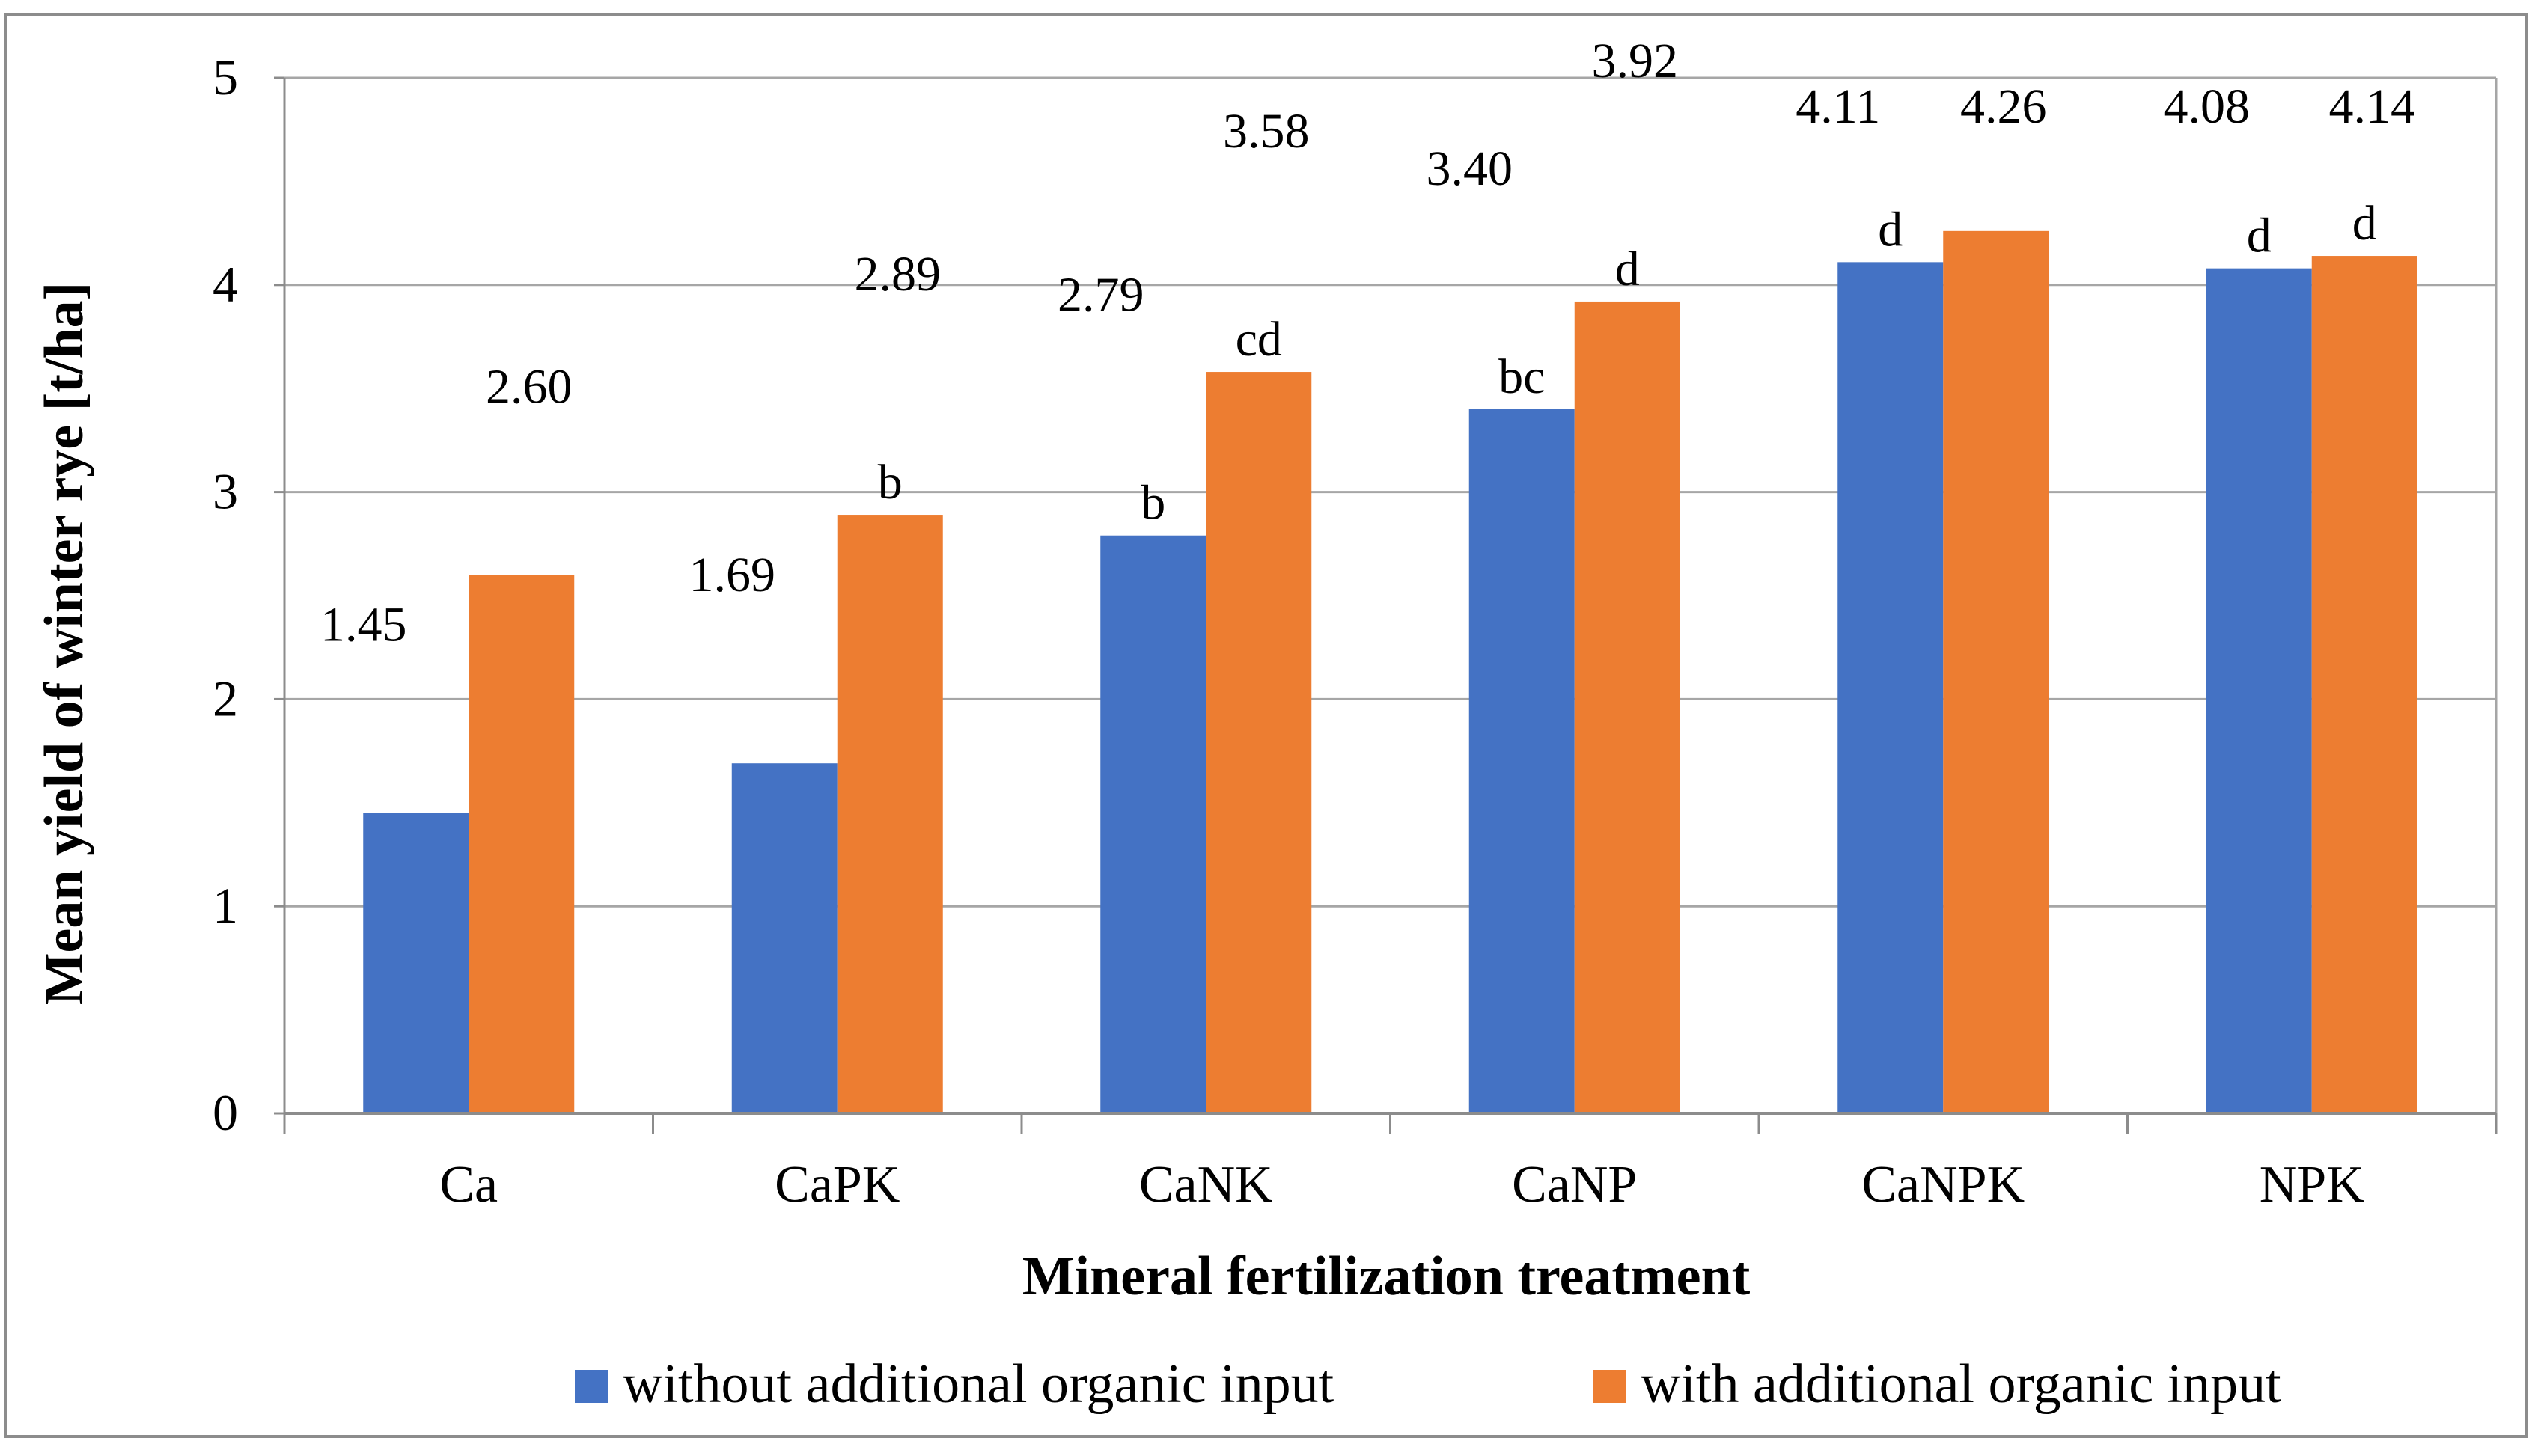  What do you see at coordinates (225, 77) in the screenshot?
I see `y-tick-label: 5` at bounding box center [225, 77].